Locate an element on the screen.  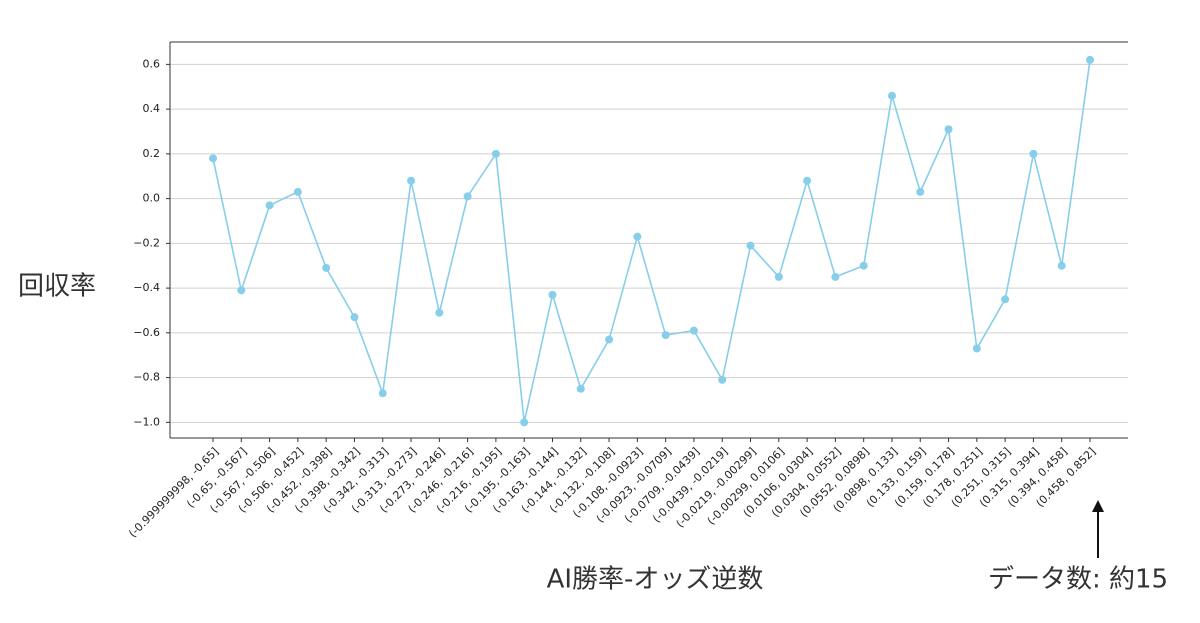
annotation: データ数: 約15 is located at coordinates (1078, 580).